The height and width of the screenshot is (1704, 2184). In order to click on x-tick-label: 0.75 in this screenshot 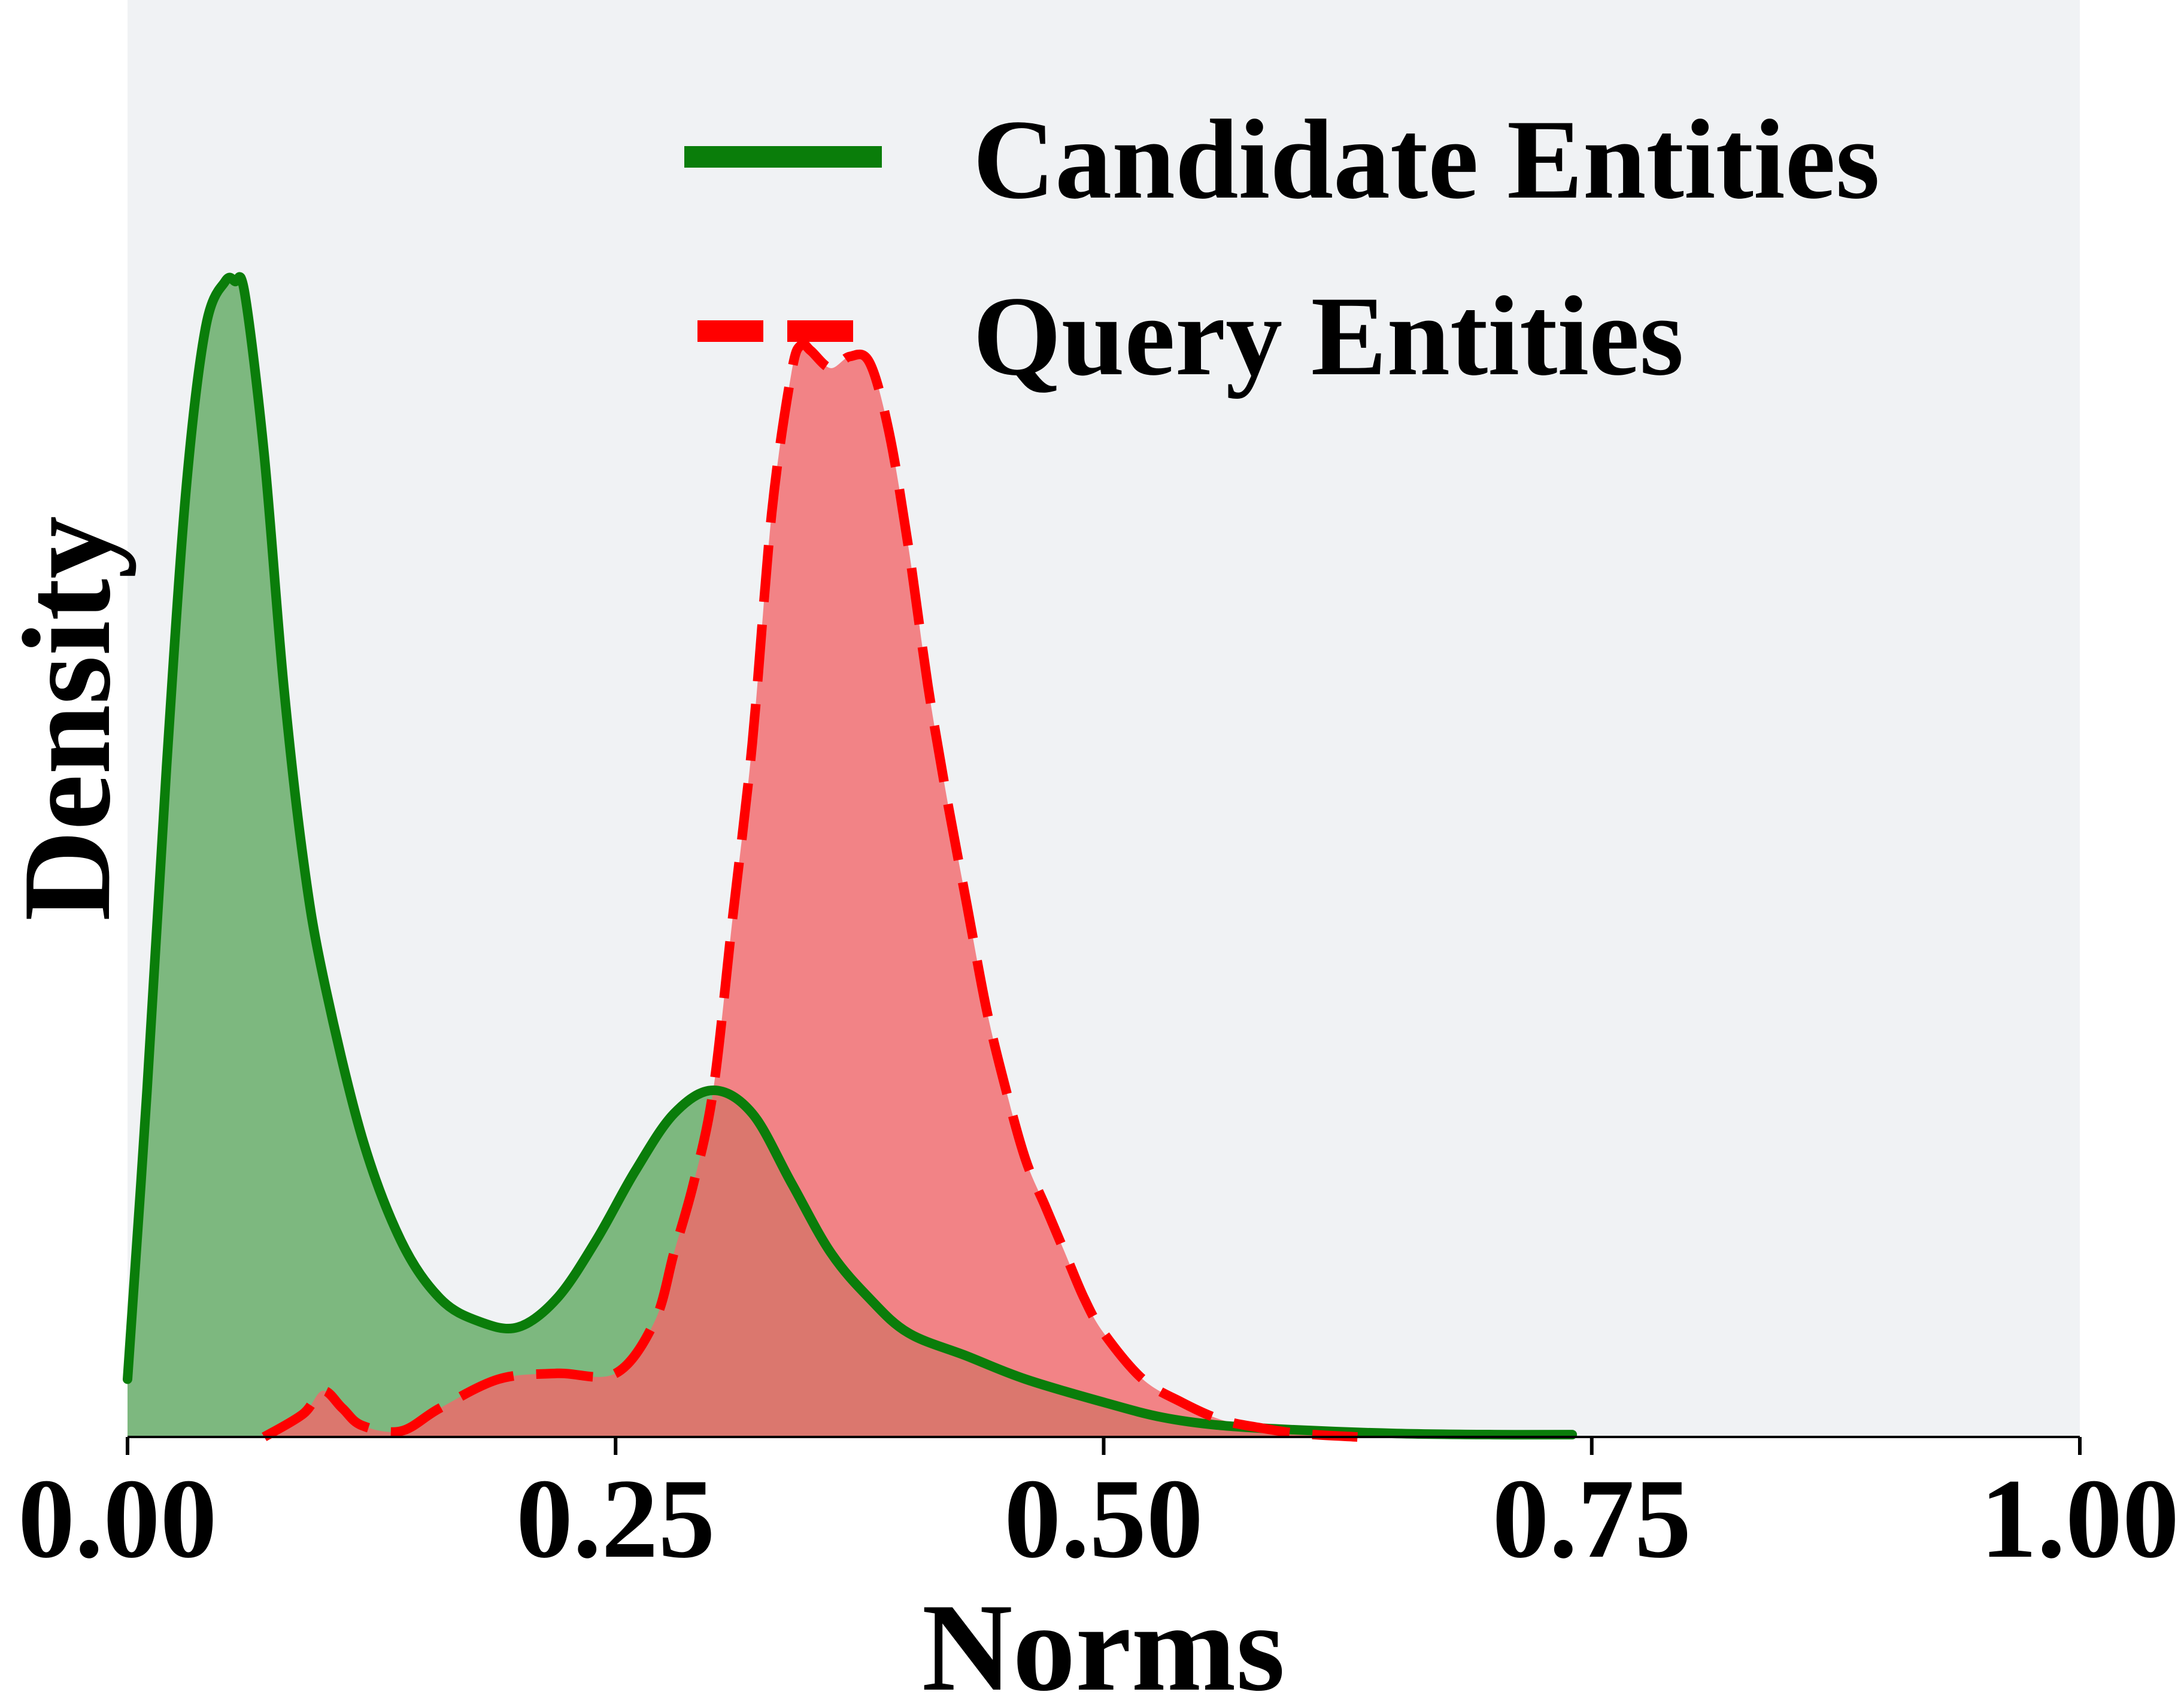, I will do `click(1592, 1519)`.